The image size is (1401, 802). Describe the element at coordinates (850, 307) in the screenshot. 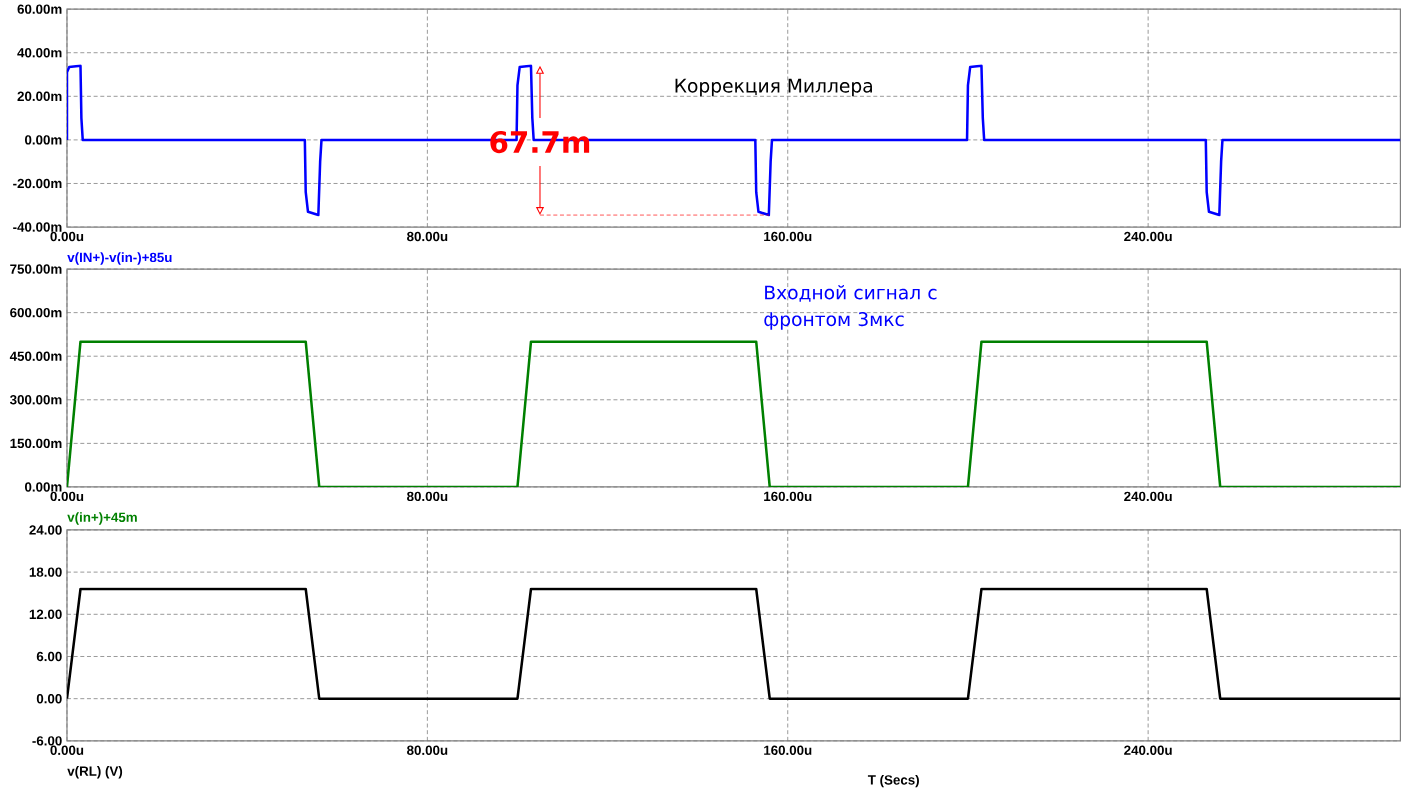

I see `annotation: Входной сигнал с фронтом 3мкс` at that location.